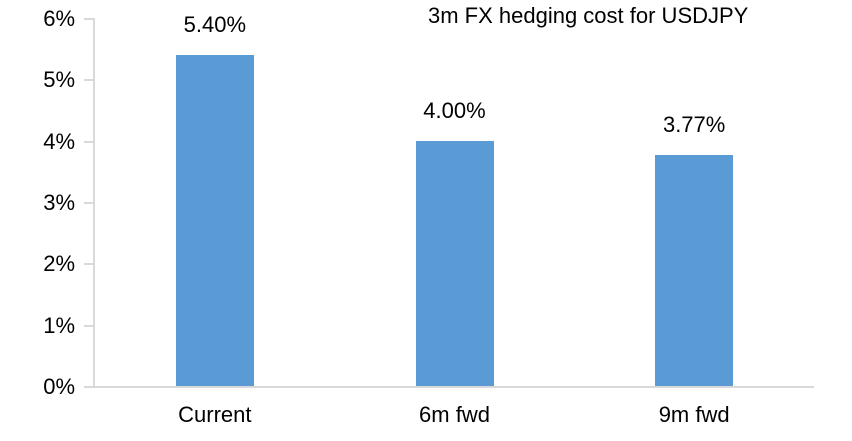  Describe the element at coordinates (694, 270) in the screenshot. I see `bar-9m-fwd` at that location.